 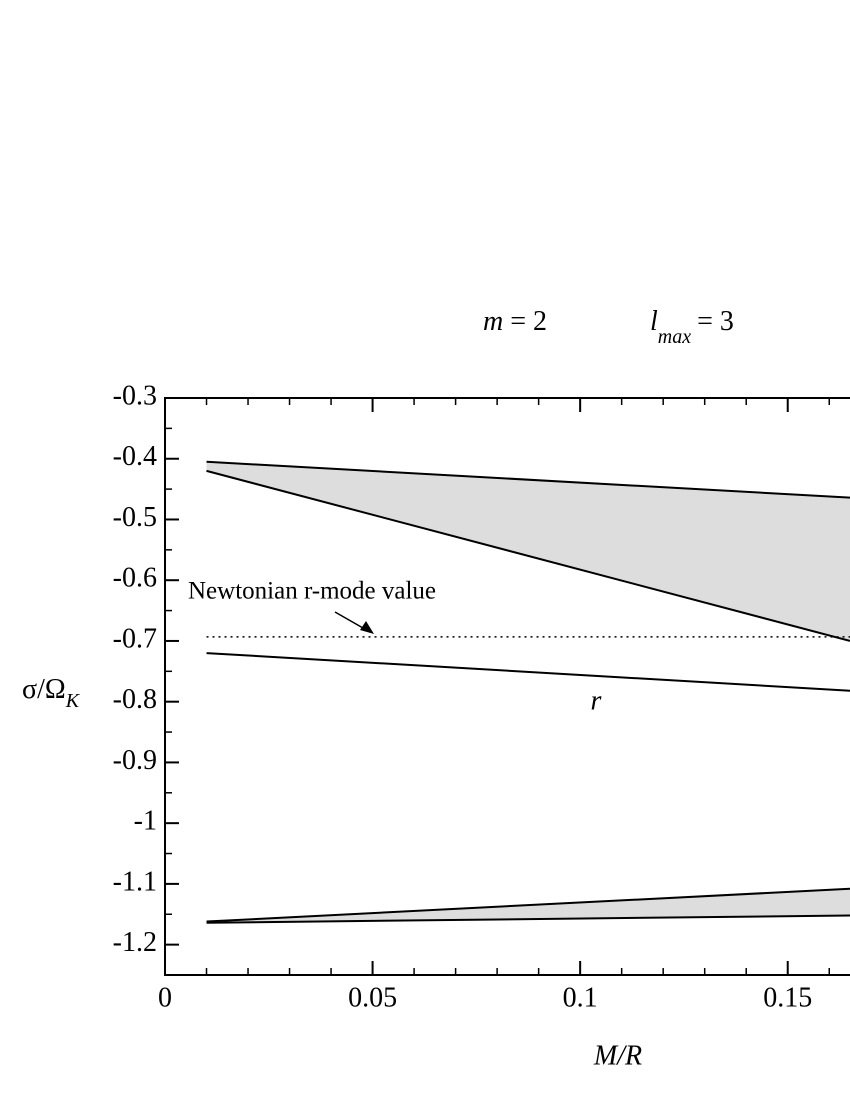 I want to click on title-m: m, so click(x=493, y=321).